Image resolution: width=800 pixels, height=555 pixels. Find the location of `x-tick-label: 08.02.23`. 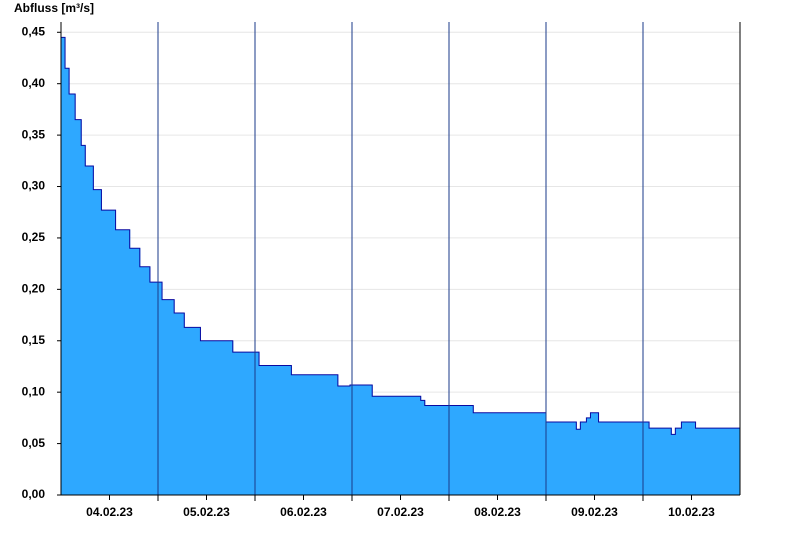

x-tick-label: 08.02.23 is located at coordinates (497, 512).